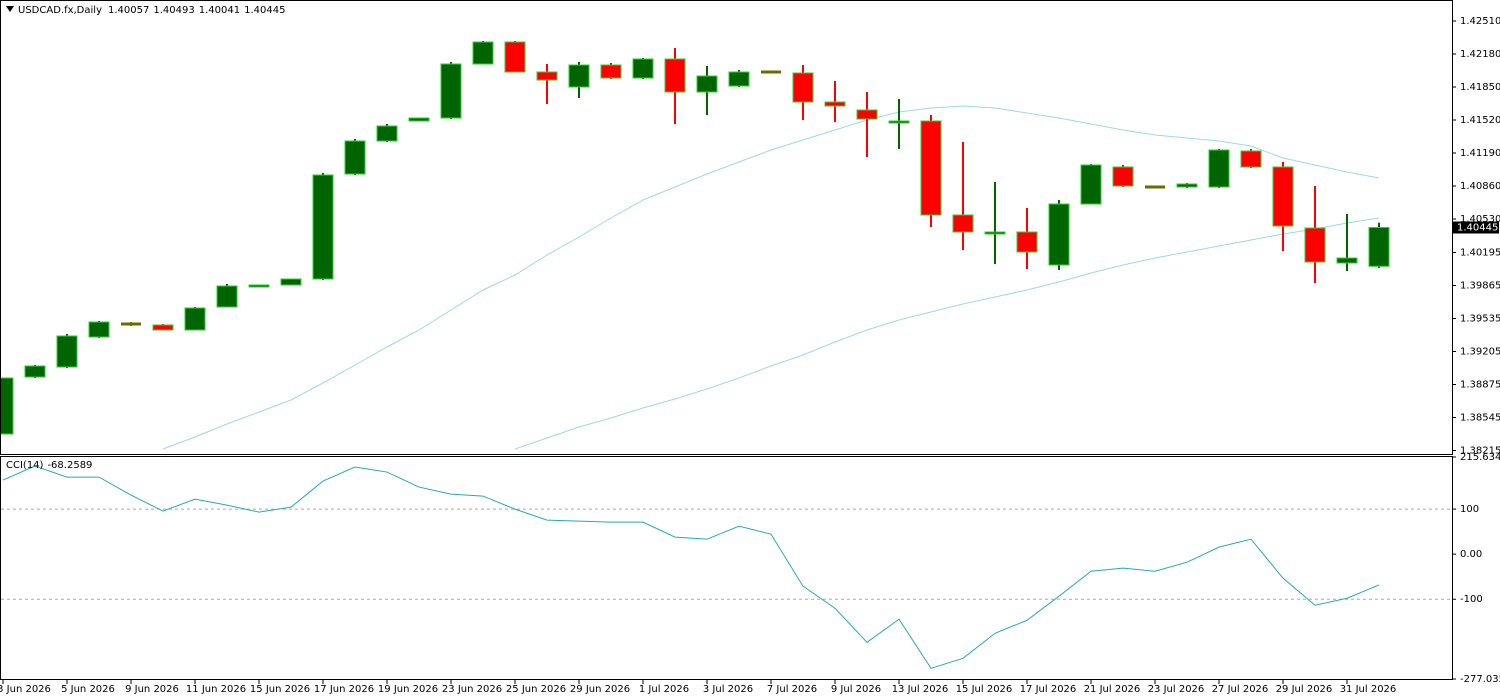  Describe the element at coordinates (1480, 385) in the screenshot. I see `y-tick-label: 1.38875` at that location.